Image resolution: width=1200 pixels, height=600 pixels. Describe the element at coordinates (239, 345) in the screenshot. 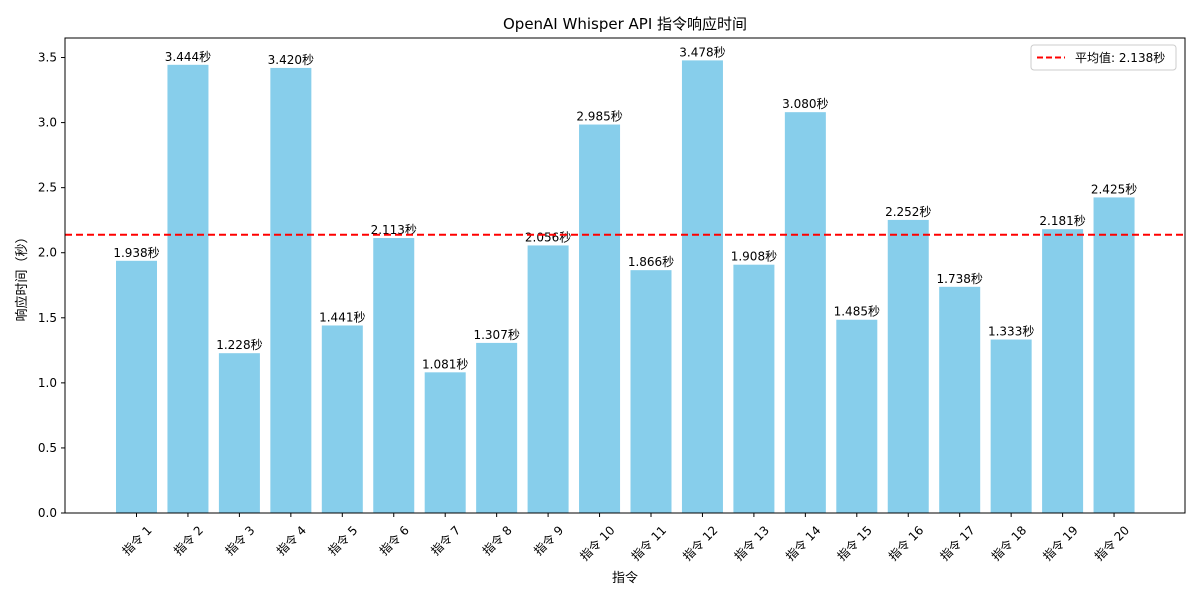

I see `bar-value-label-3: 1.228秒` at that location.